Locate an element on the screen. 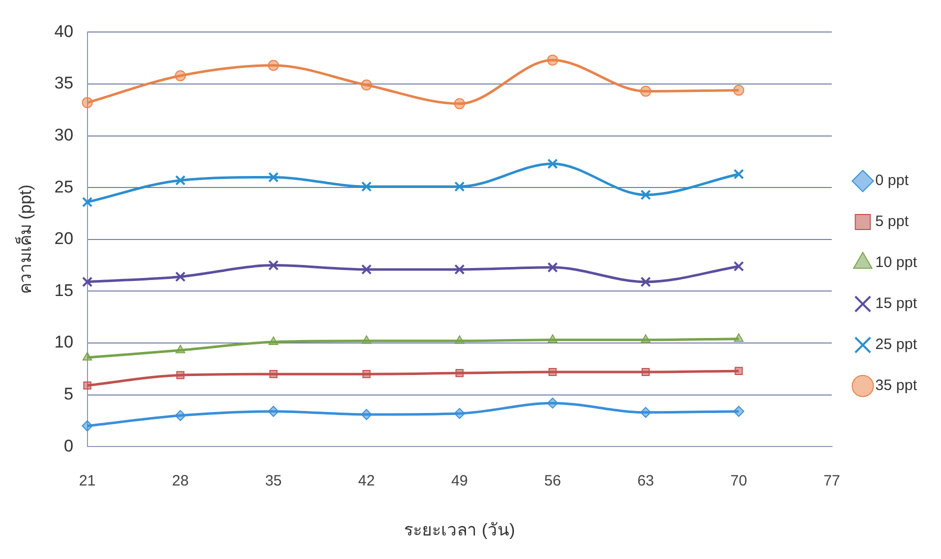 The image size is (941, 559). legend-label: 15 ppt is located at coordinates (896, 303).